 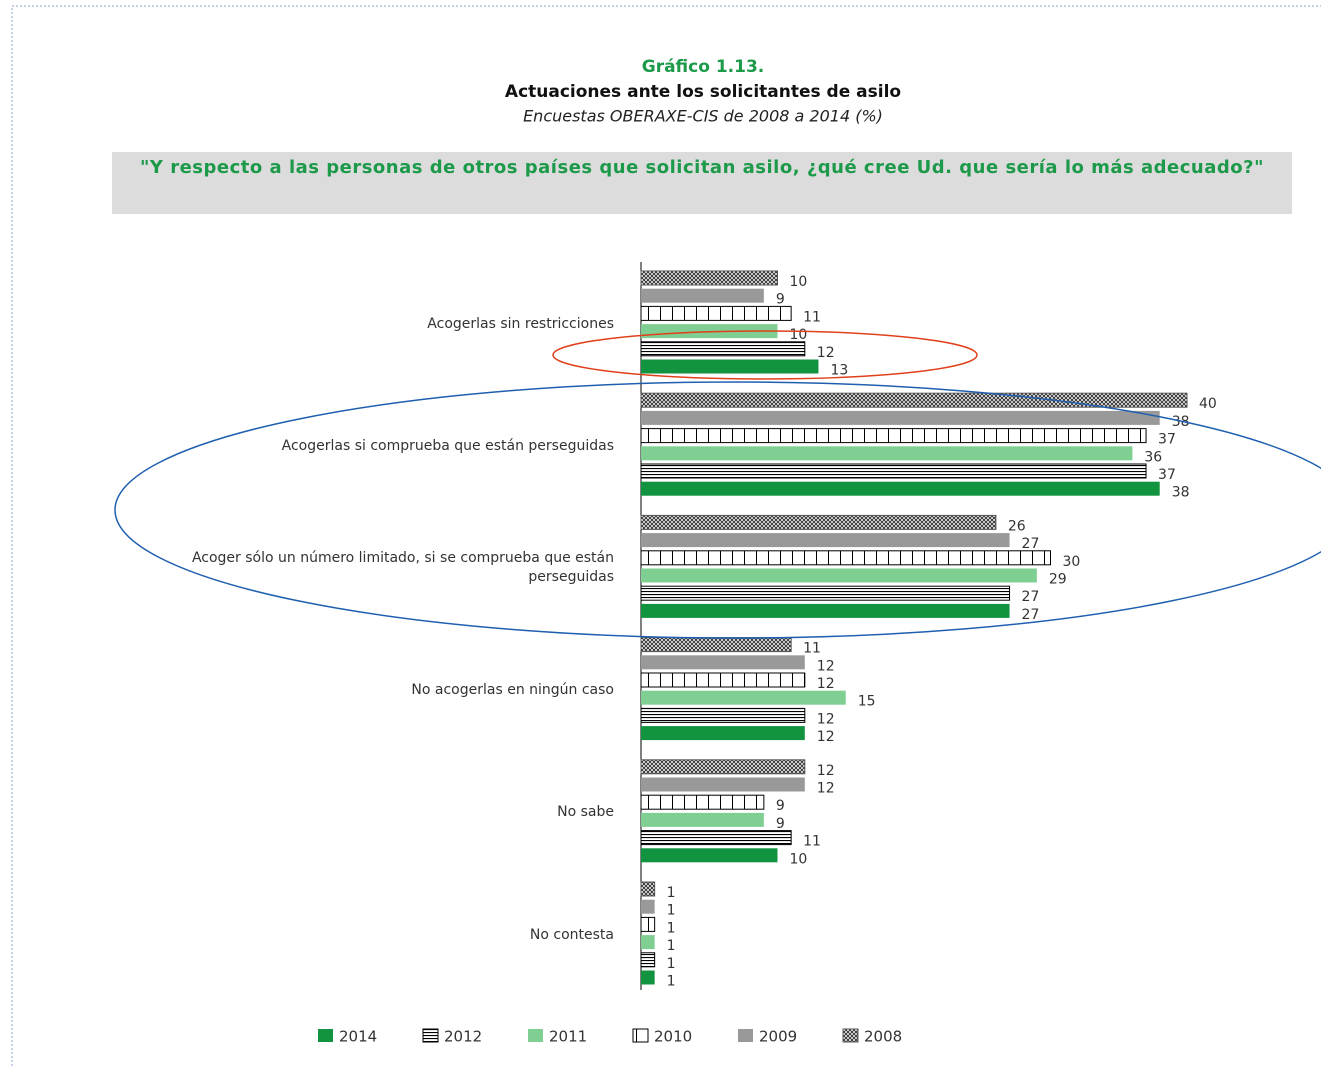 What do you see at coordinates (568, 1037) in the screenshot?
I see `legend-label: 2011` at bounding box center [568, 1037].